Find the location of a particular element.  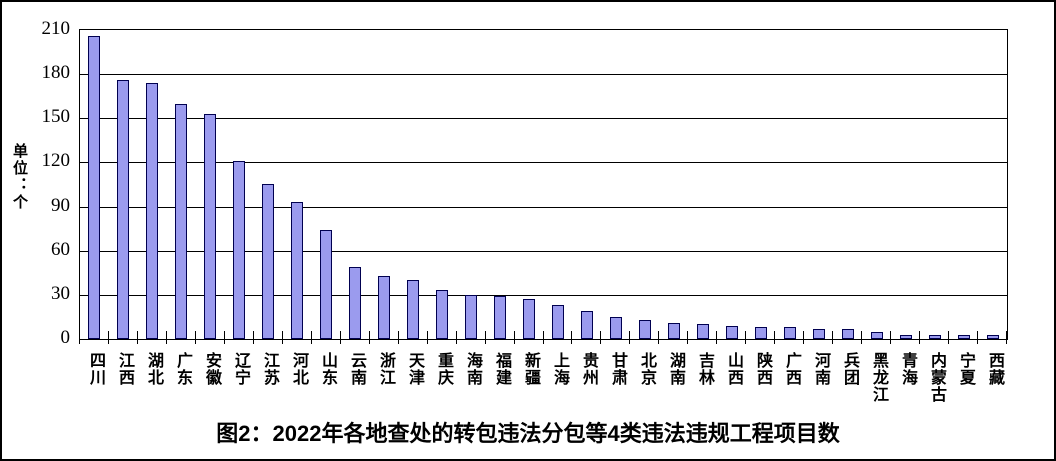

chart-title: 图2：2022年各地查处的转包违法分包等4类违法违规工程项目数 is located at coordinates (528, 433).